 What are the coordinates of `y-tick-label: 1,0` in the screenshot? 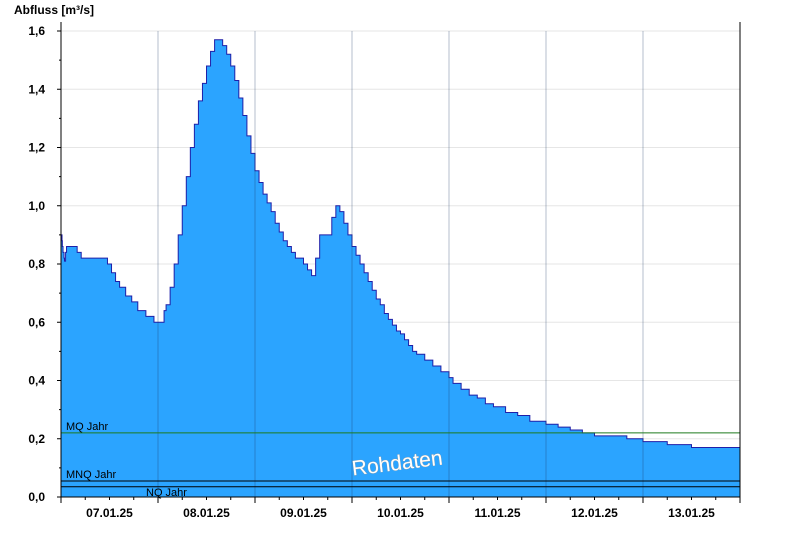 It's located at (36, 206).